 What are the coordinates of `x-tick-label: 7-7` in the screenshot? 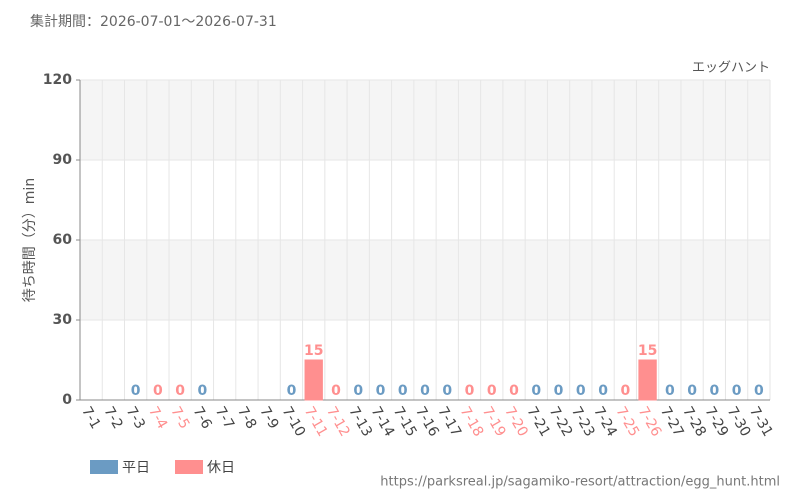 It's located at (224, 418).